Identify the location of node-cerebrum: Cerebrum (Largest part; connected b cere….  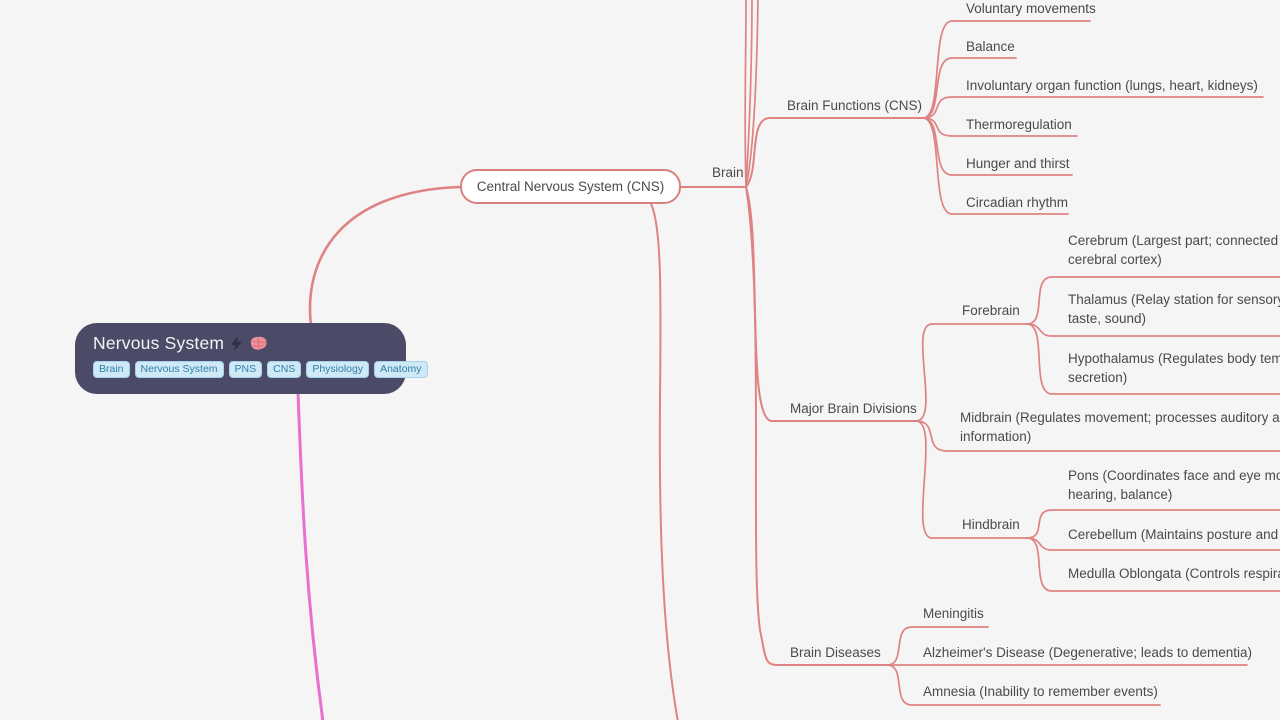
(1174, 250).